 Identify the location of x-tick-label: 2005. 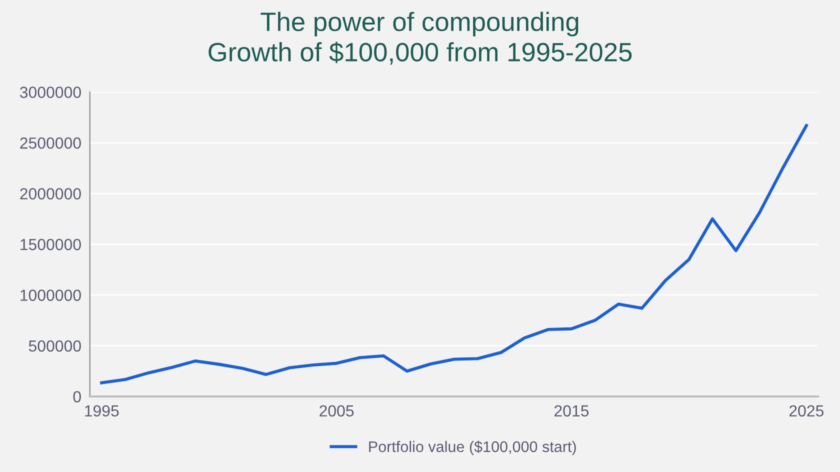
(337, 411).